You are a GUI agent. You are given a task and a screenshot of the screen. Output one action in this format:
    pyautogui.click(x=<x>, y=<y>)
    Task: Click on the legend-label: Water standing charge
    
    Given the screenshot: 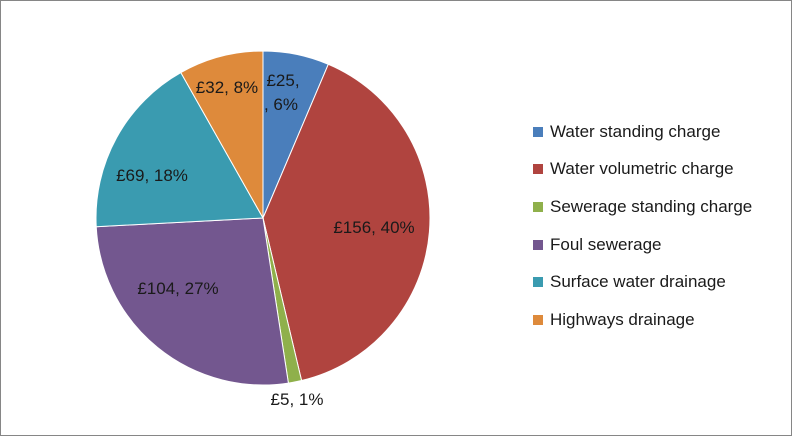 What is the action you would take?
    pyautogui.click(x=635, y=131)
    